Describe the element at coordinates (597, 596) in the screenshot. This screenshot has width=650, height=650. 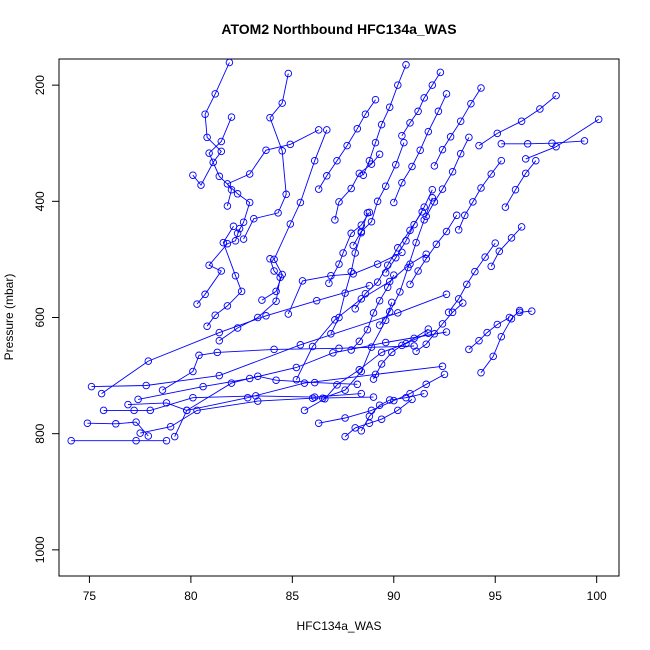
I see `x-tick-label: 100` at that location.